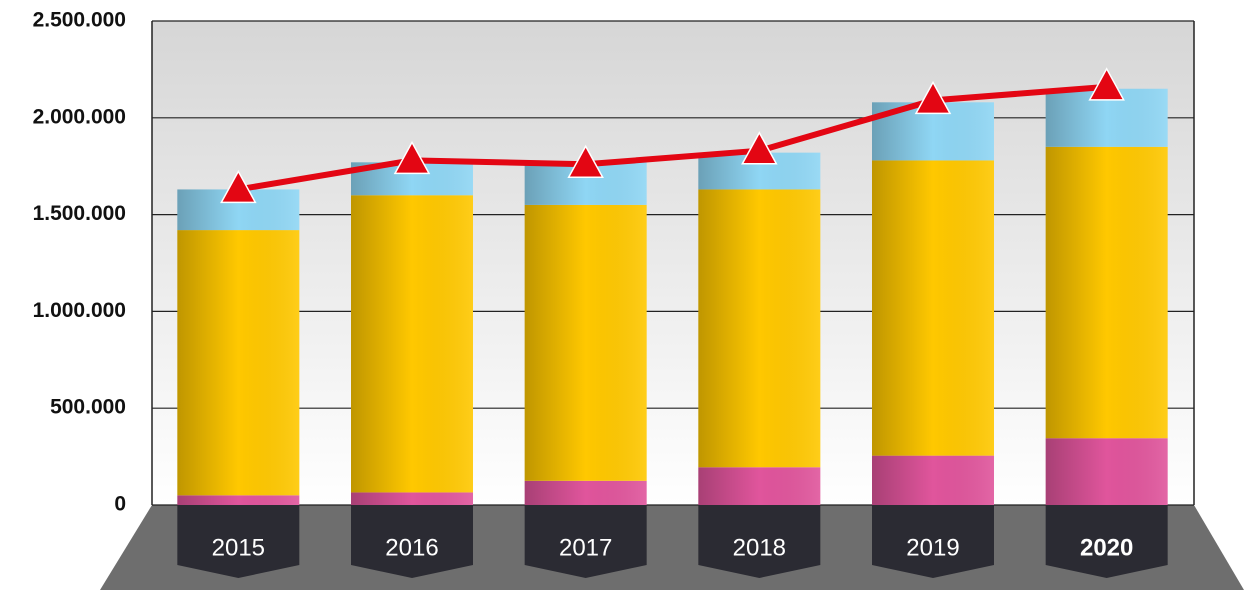 The image size is (1244, 590). What do you see at coordinates (1106, 547) in the screenshot?
I see `x-tick-label: 2020` at bounding box center [1106, 547].